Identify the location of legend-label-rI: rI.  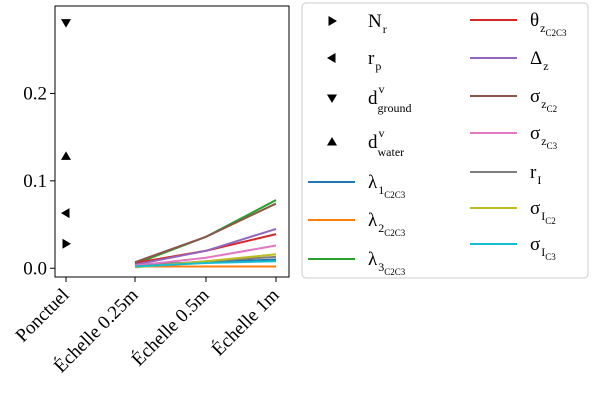
(535, 174).